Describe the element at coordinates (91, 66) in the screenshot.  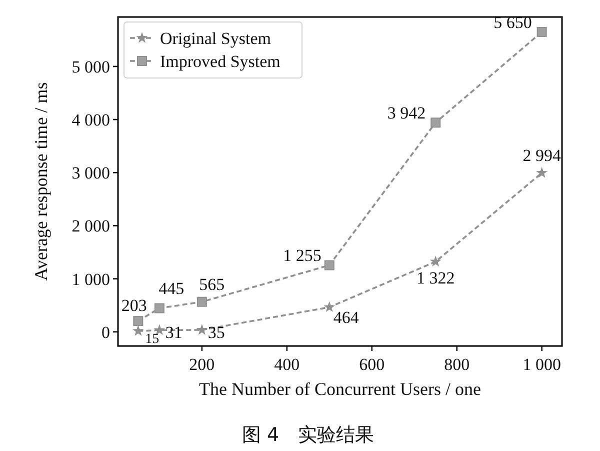
I see `y-tick-label: 5 000` at that location.